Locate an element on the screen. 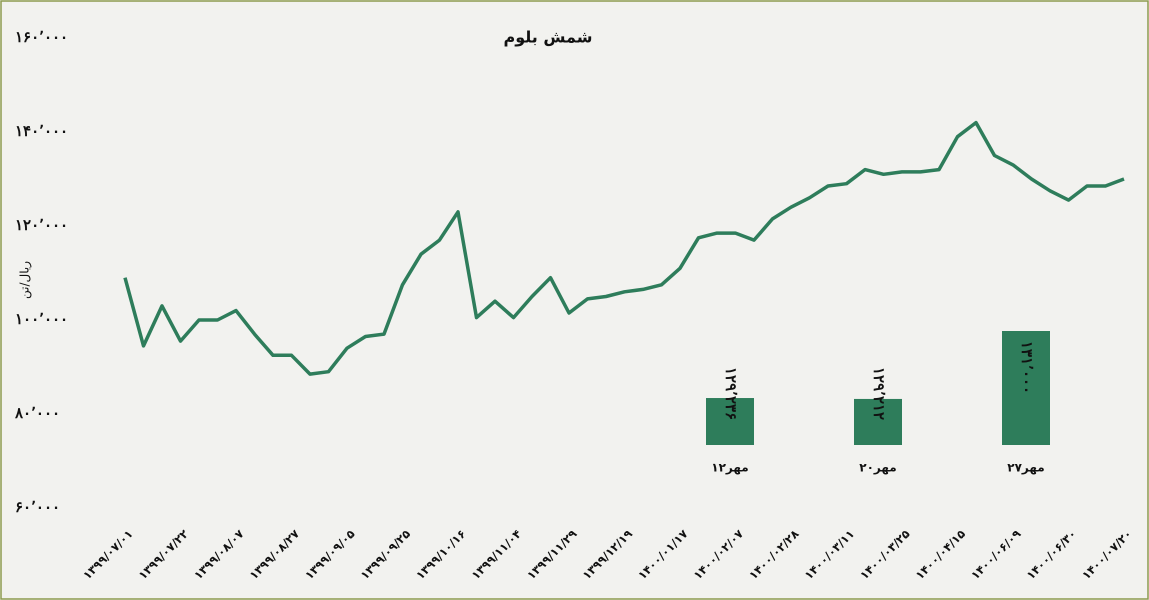 This screenshot has width=1149, height=600. bar-value-label: ۱۳۱٬۰۰۰ is located at coordinates (1027, 367).